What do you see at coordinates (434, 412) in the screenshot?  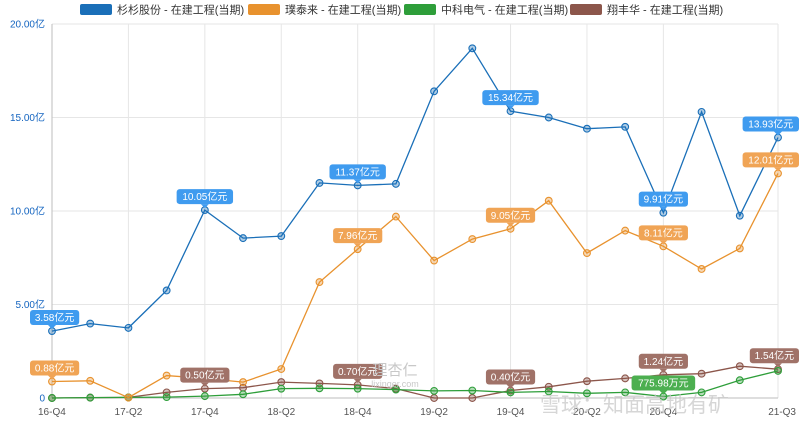 I see `x-tick-label: 19-Q2` at bounding box center [434, 412].